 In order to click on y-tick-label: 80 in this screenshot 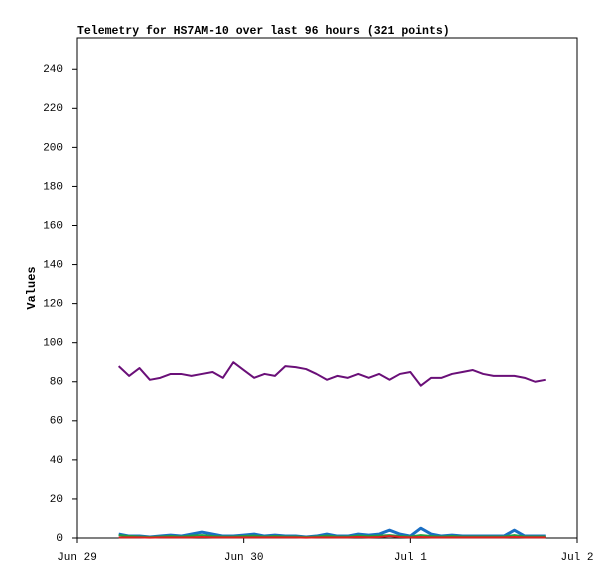, I will do `click(56, 383)`.